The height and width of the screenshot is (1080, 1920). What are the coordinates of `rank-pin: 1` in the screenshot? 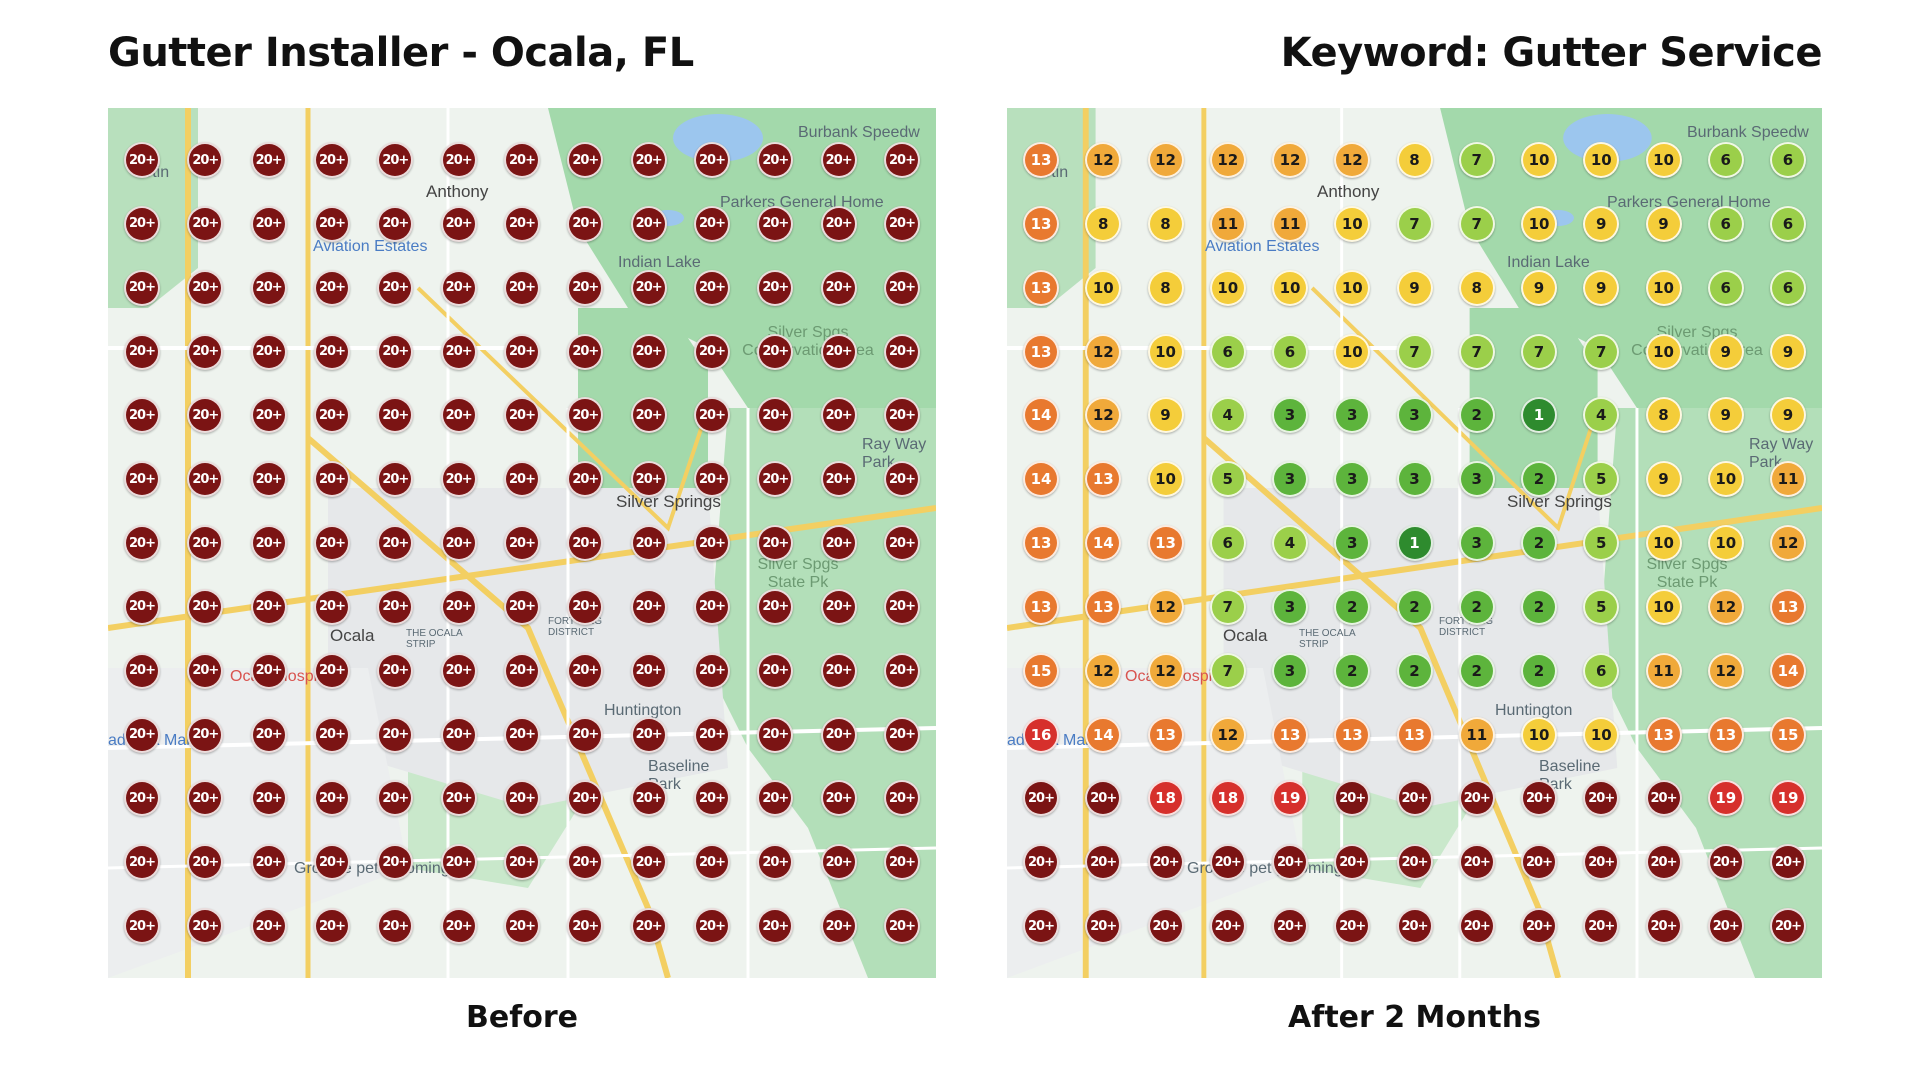 It's located at (1539, 415).